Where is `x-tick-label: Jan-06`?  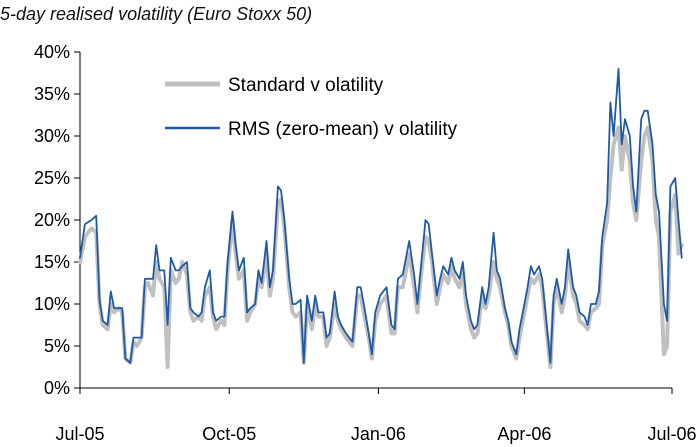
x-tick-label: Jan-06 is located at coordinates (378, 434).